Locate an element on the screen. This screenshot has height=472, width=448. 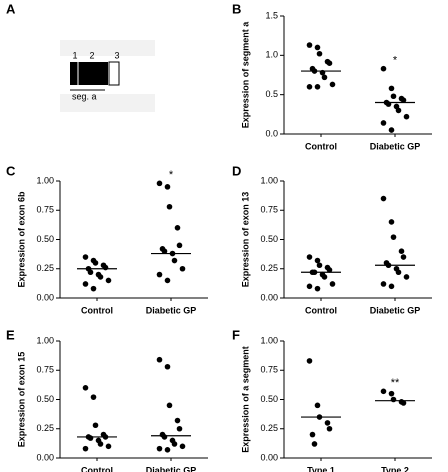
panel-letter: D is located at coordinates (236, 170).